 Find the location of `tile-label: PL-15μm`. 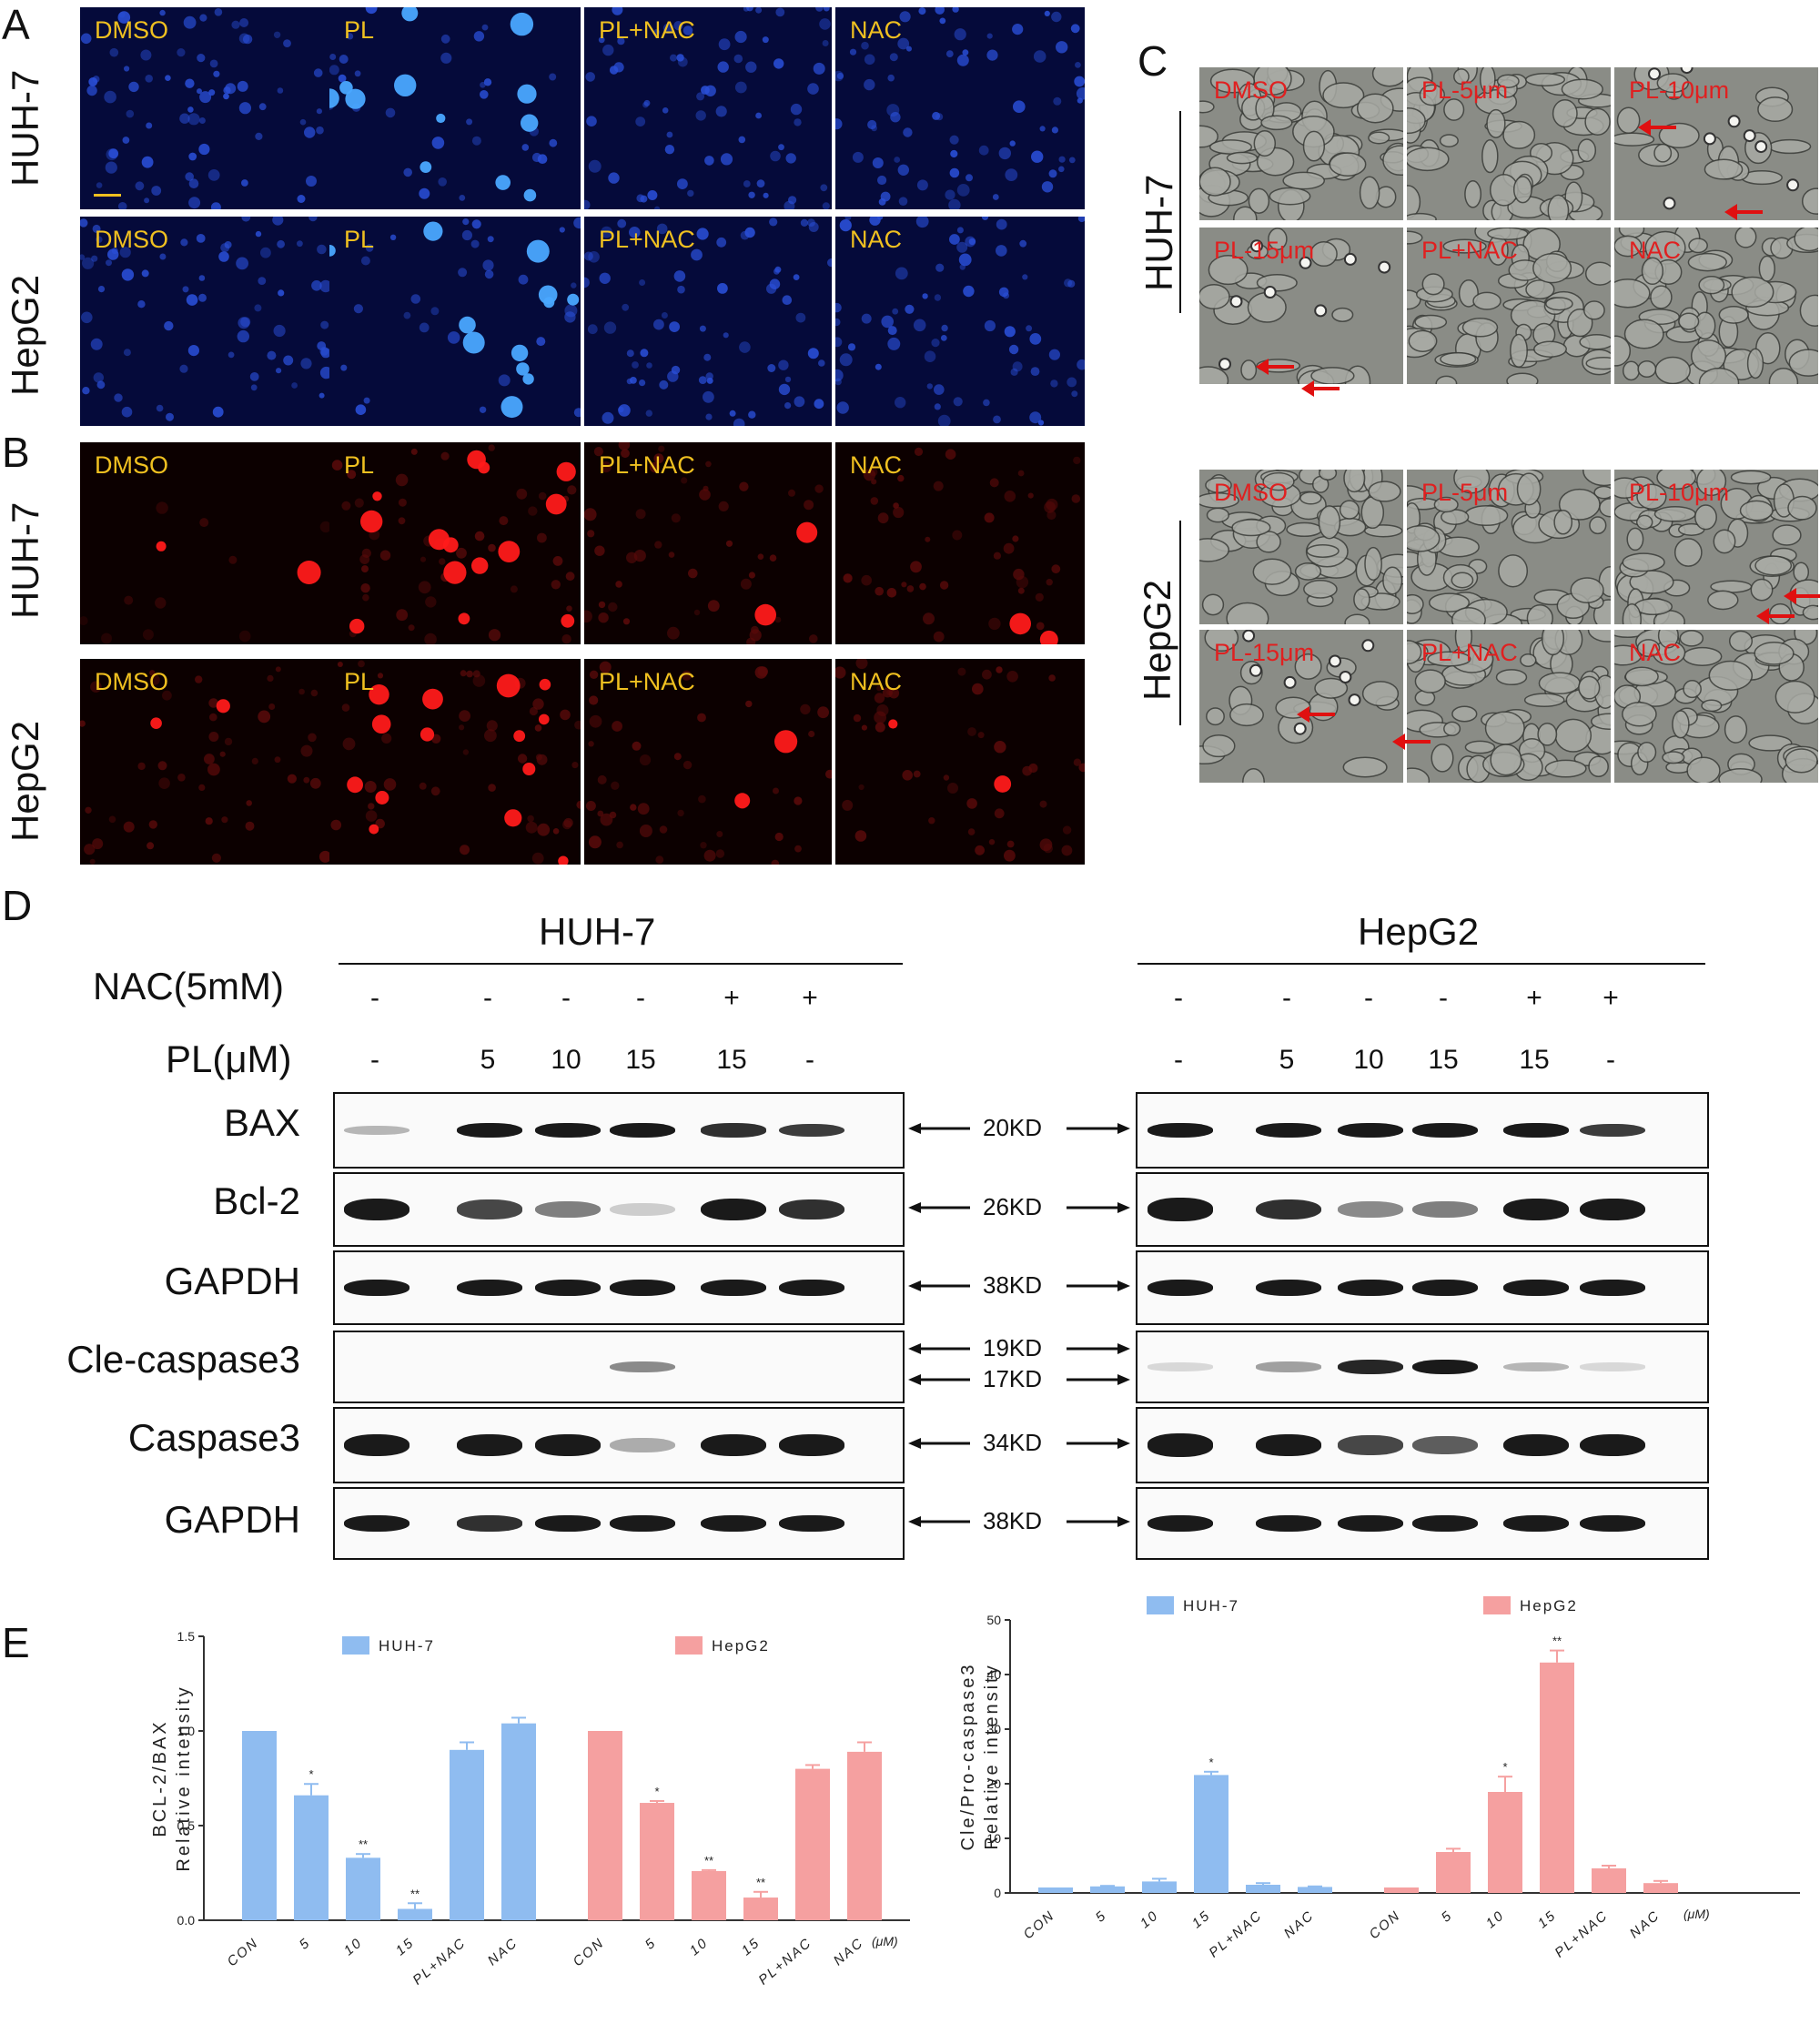

tile-label: PL-15μm is located at coordinates (1264, 652).